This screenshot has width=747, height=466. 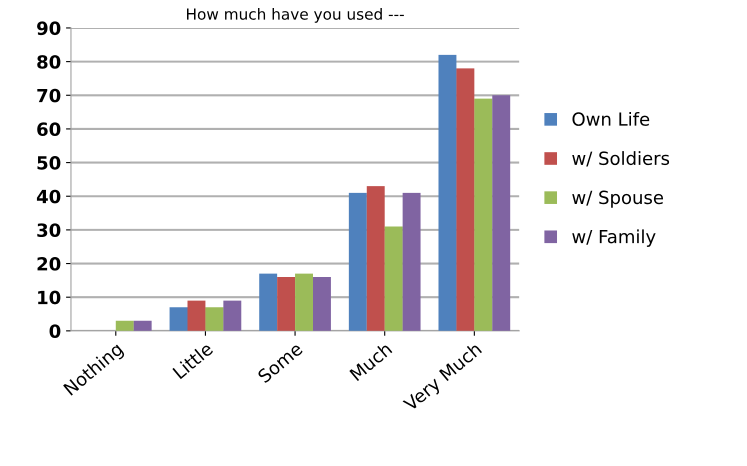 I want to click on y-tick-label: 30, so click(x=48, y=230).